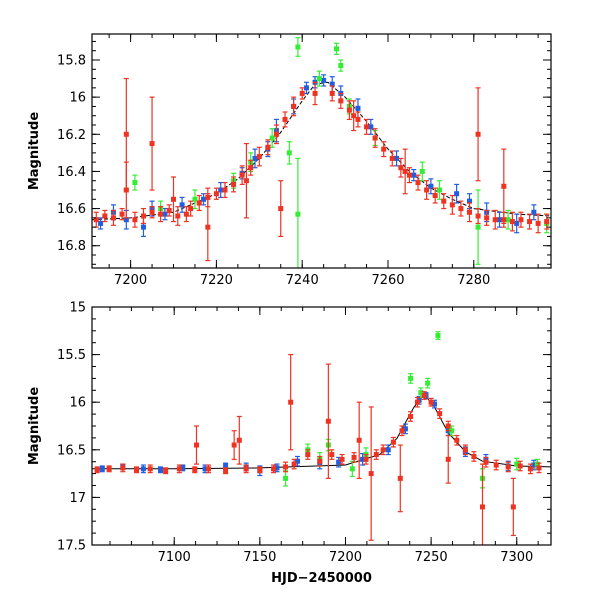 The width and height of the screenshot is (600, 600). What do you see at coordinates (71, 172) in the screenshot?
I see `y-tick-label: 16.4` at bounding box center [71, 172].